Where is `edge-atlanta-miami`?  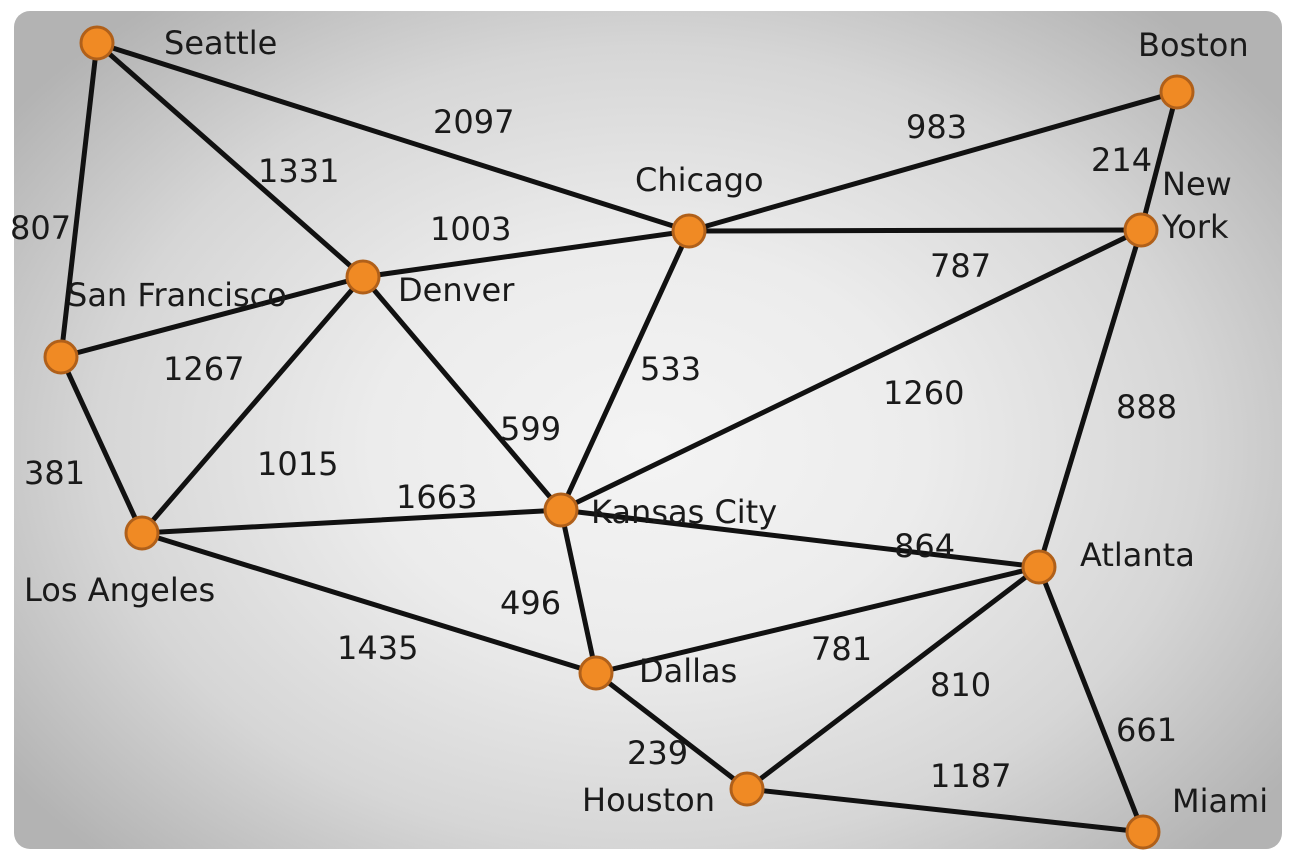 edge-atlanta-miami is located at coordinates (1091, 699).